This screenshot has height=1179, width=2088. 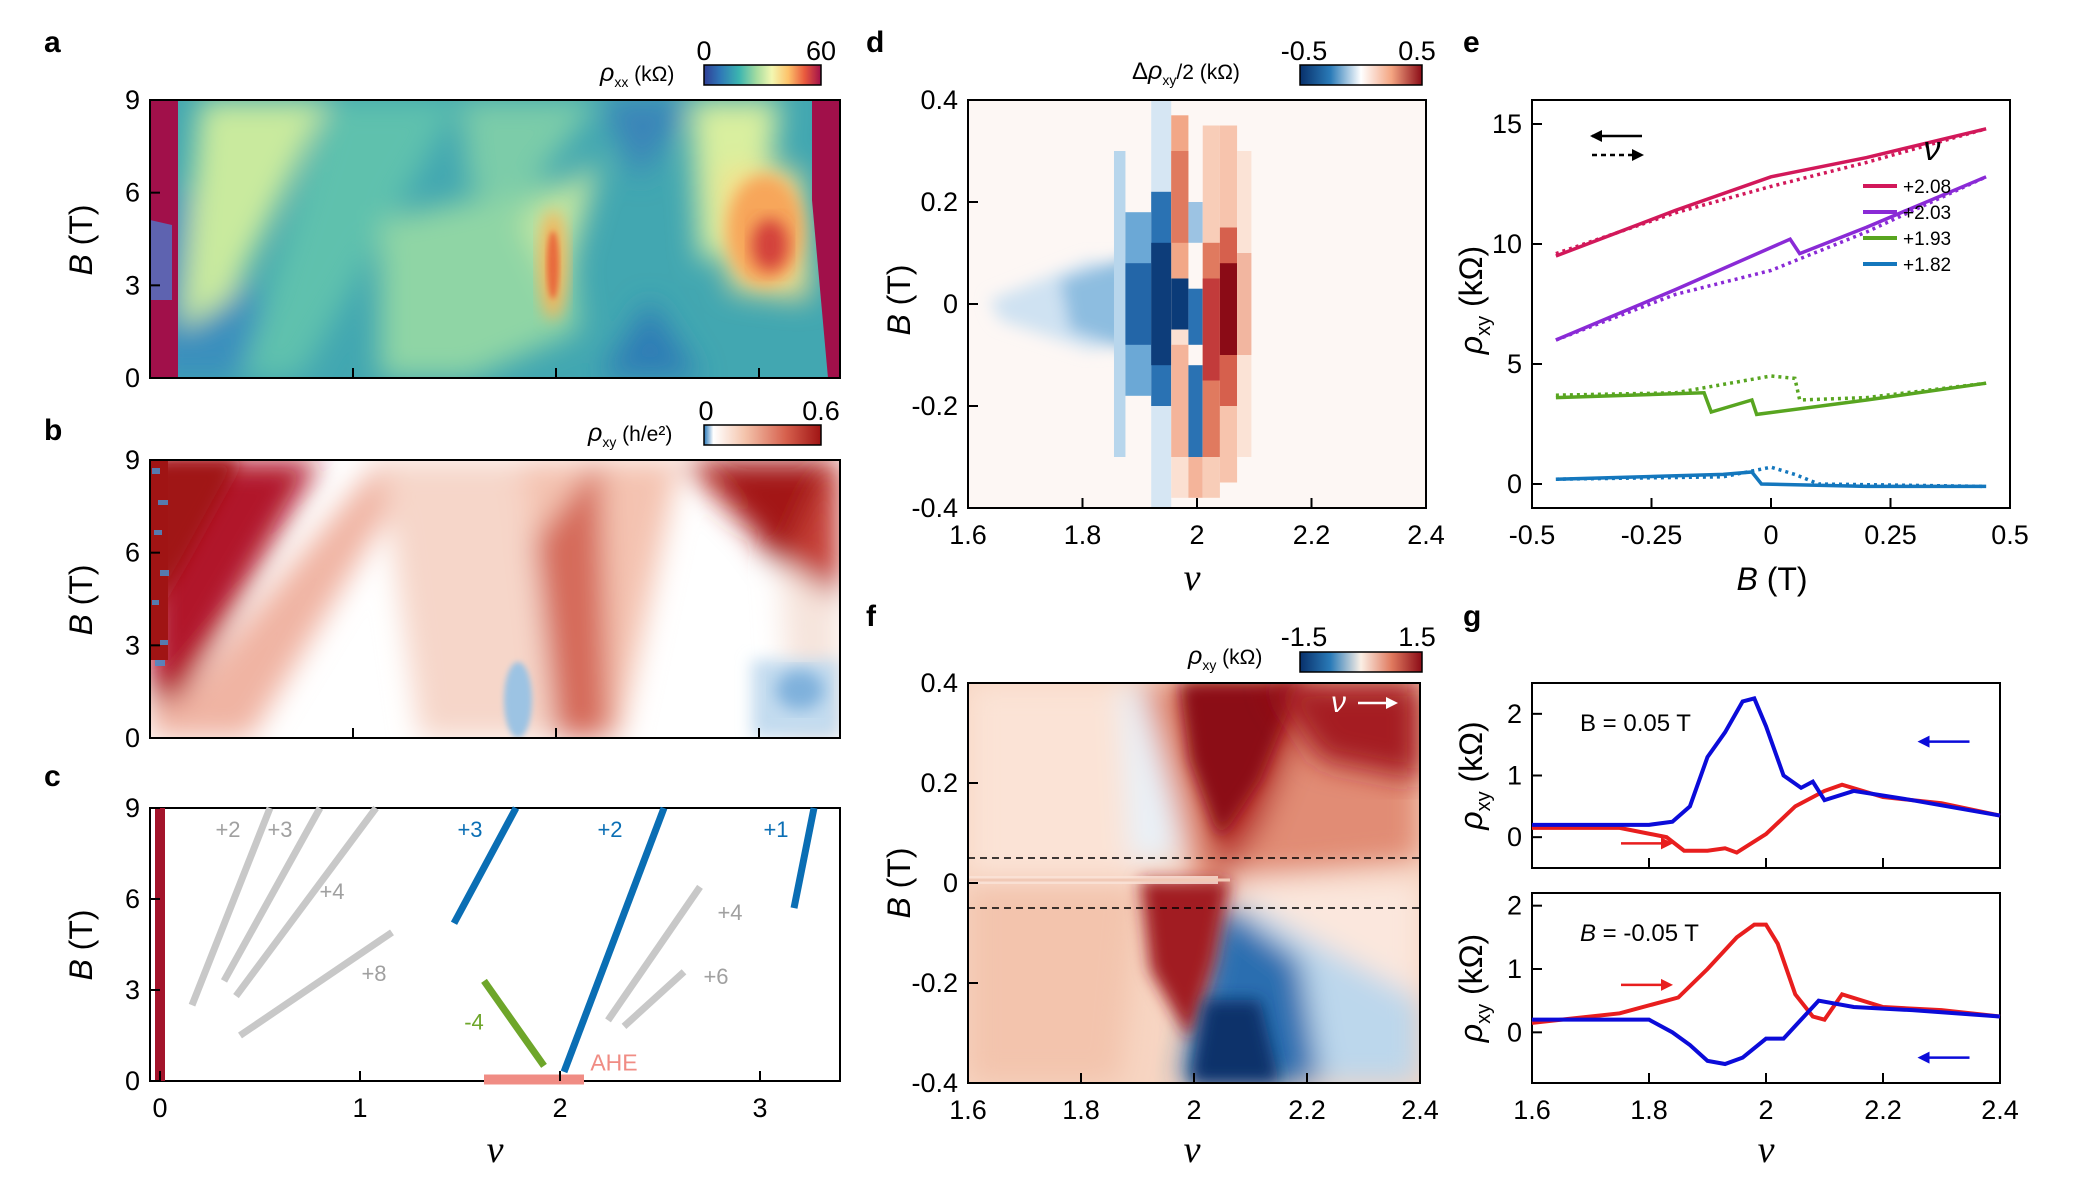 What do you see at coordinates (227, 829) in the screenshot?
I see `c-annotation-0: +2` at bounding box center [227, 829].